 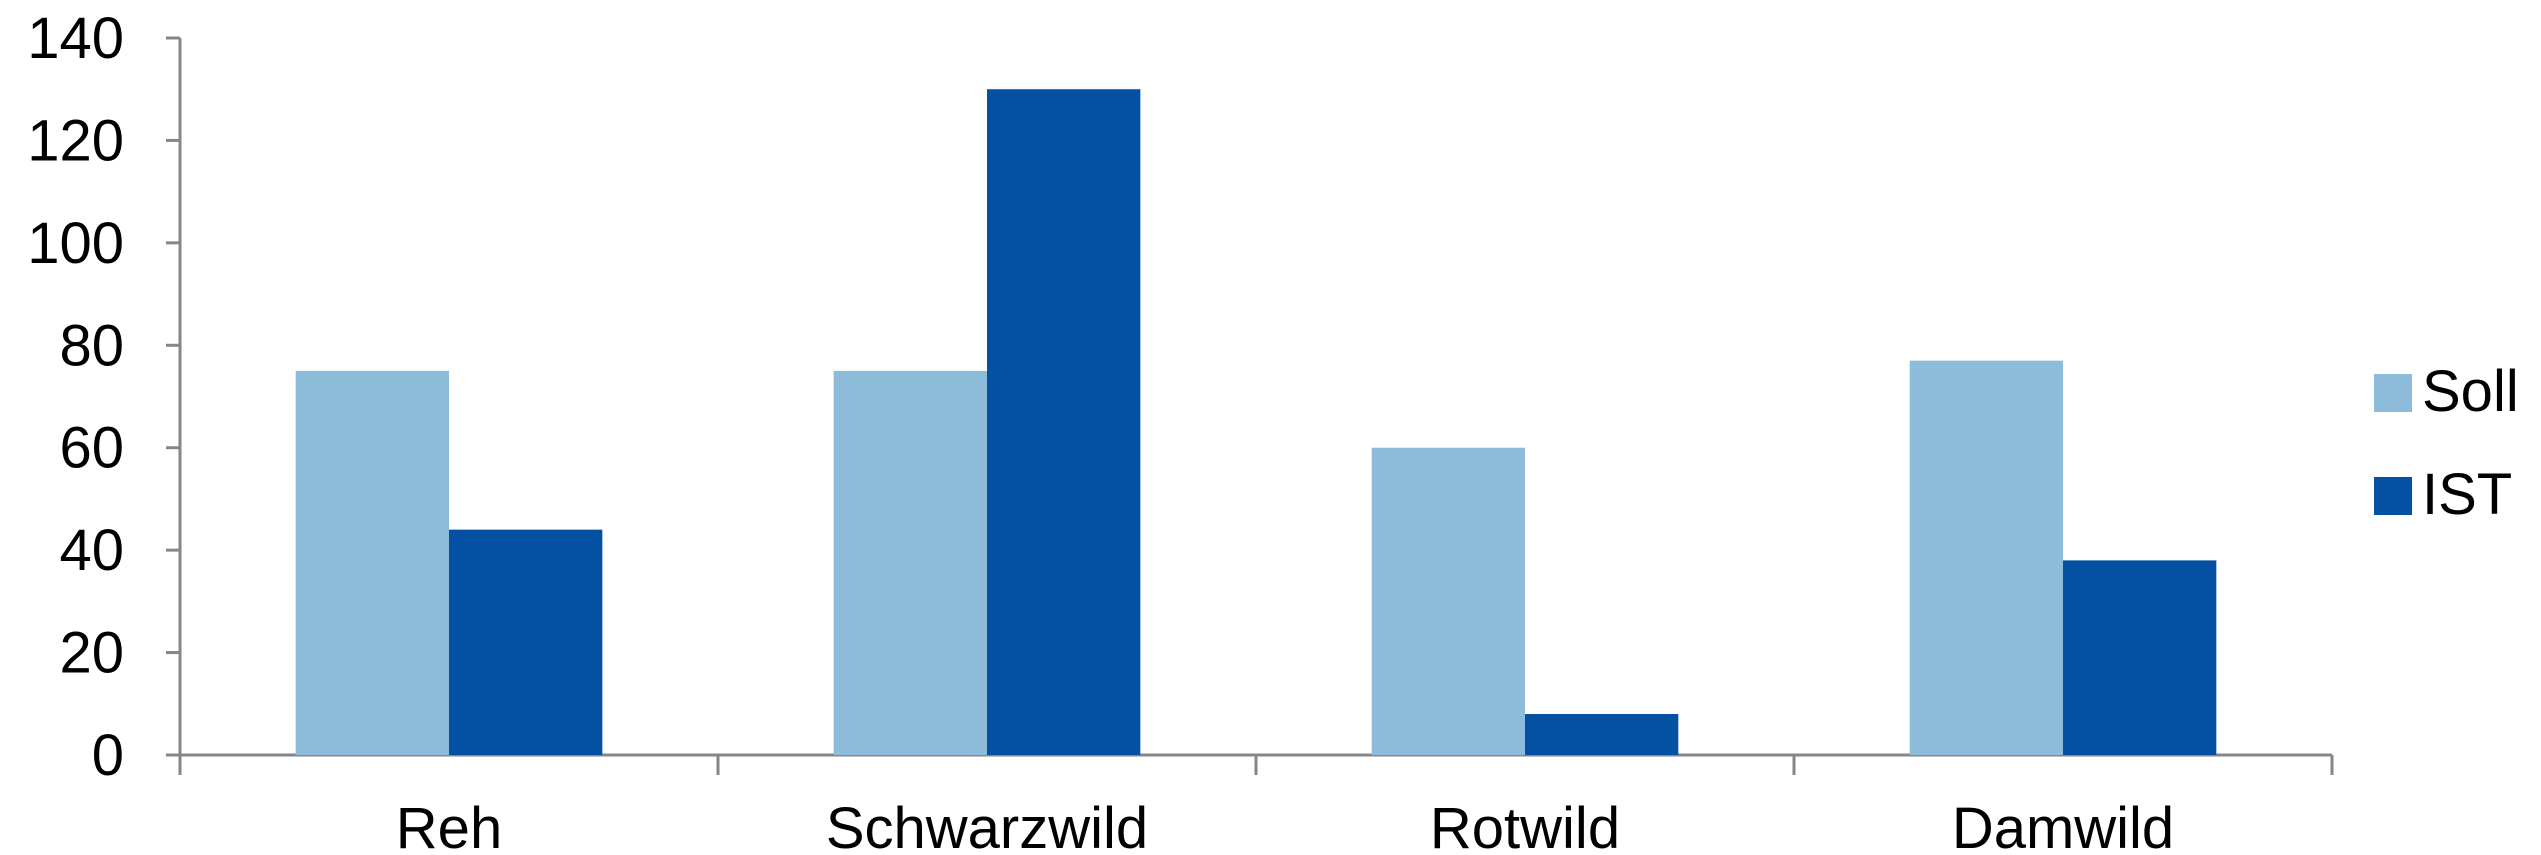 What do you see at coordinates (108, 755) in the screenshot?
I see `y-tick-label: 0` at bounding box center [108, 755].